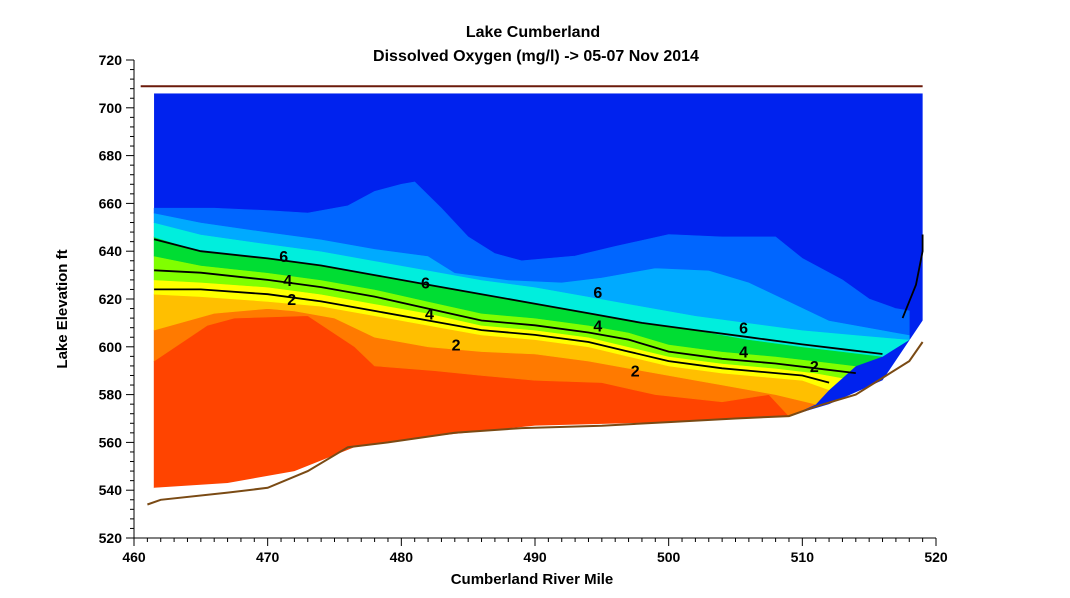  I want to click on x-tick-label: 470, so click(268, 557).